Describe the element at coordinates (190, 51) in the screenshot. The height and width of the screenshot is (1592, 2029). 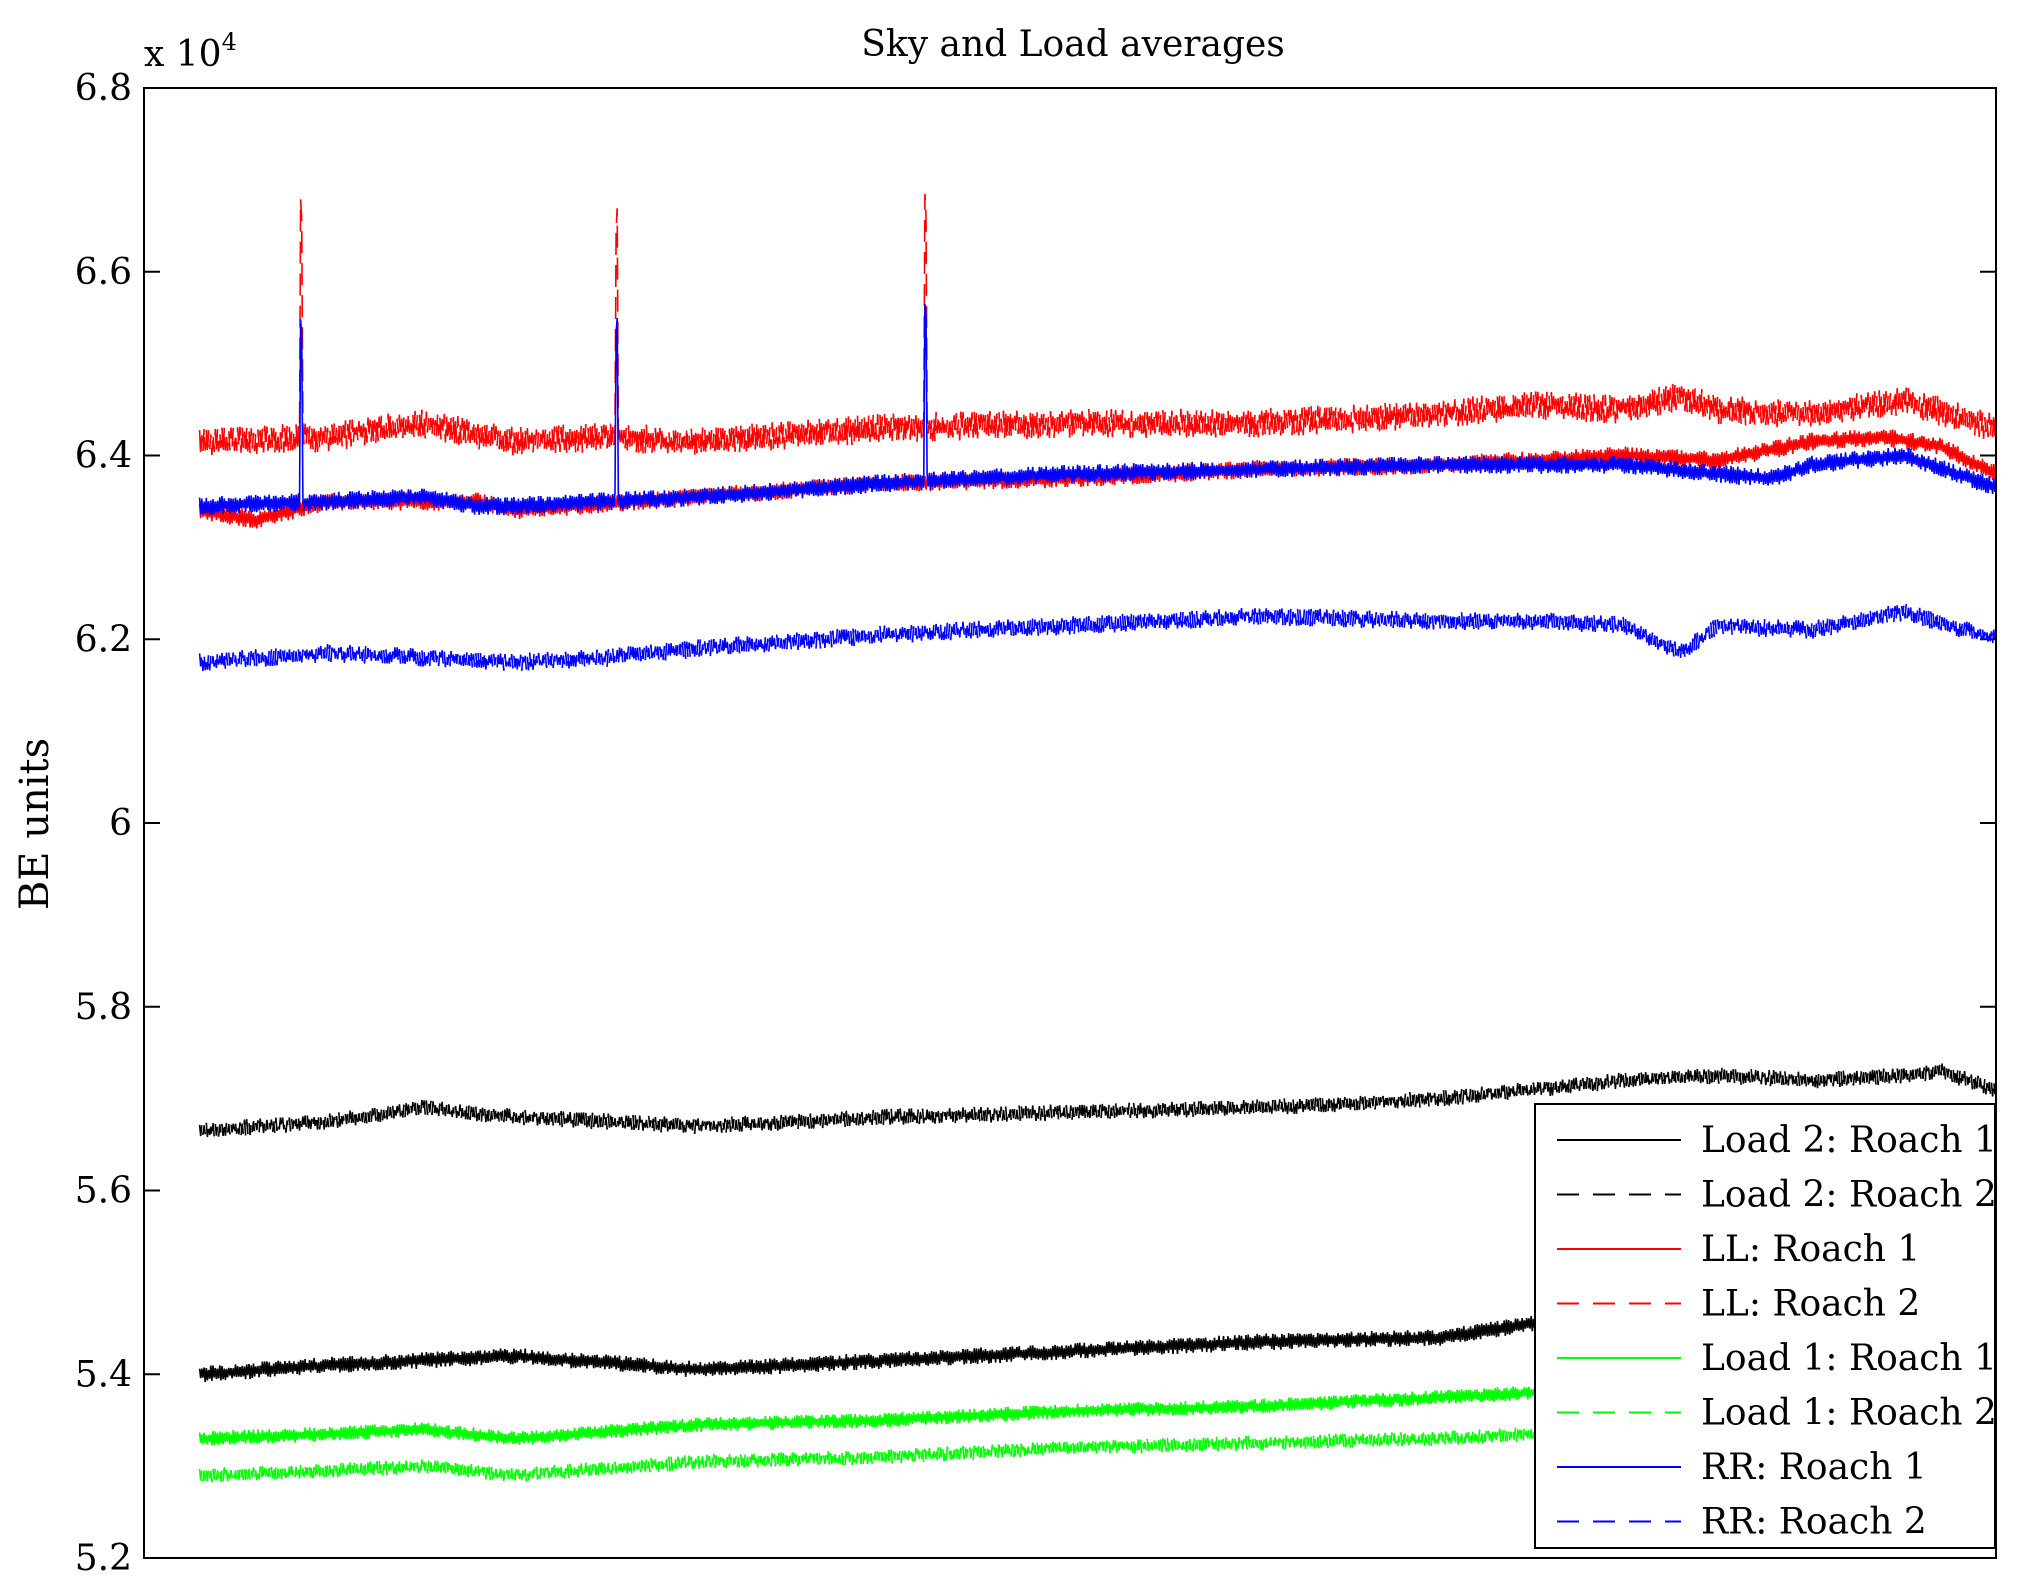
I see `y-multiplier: x 104` at that location.